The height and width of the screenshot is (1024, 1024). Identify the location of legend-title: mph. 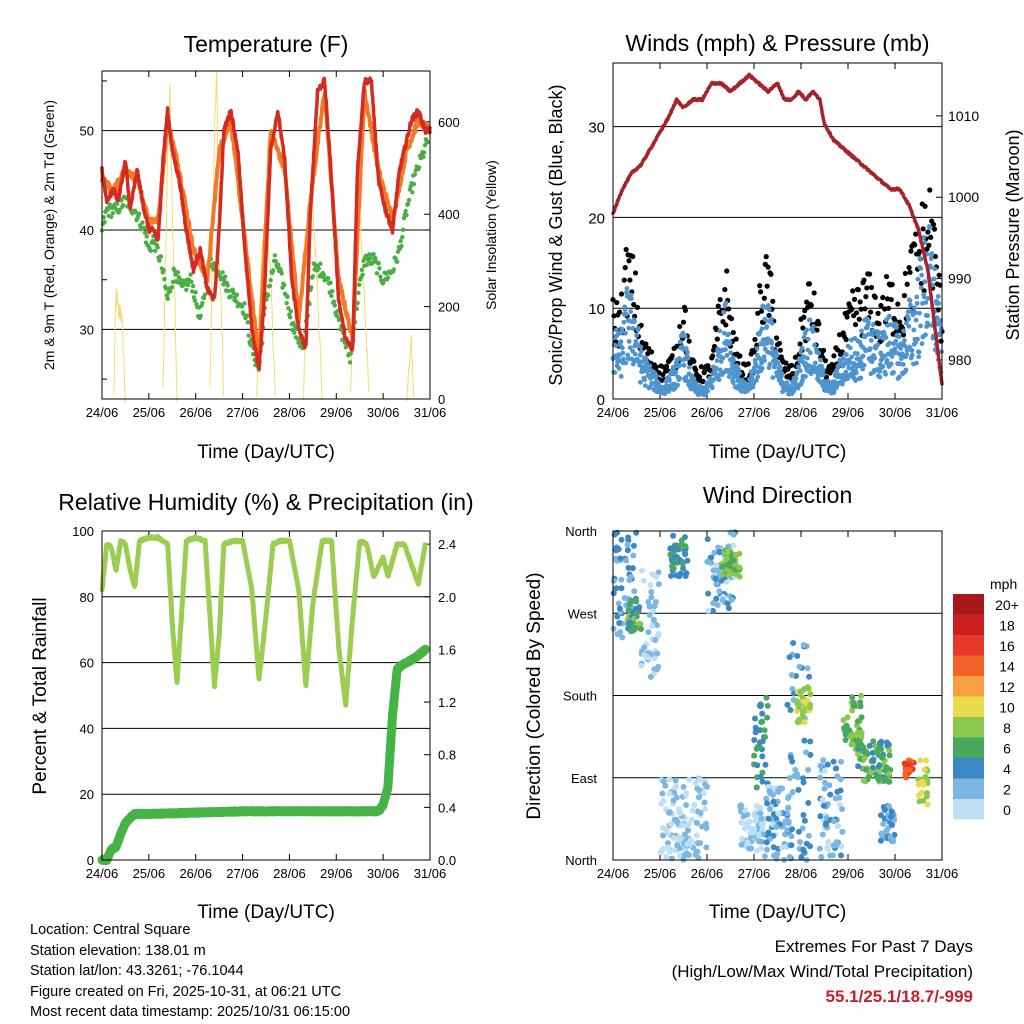
(1003, 584).